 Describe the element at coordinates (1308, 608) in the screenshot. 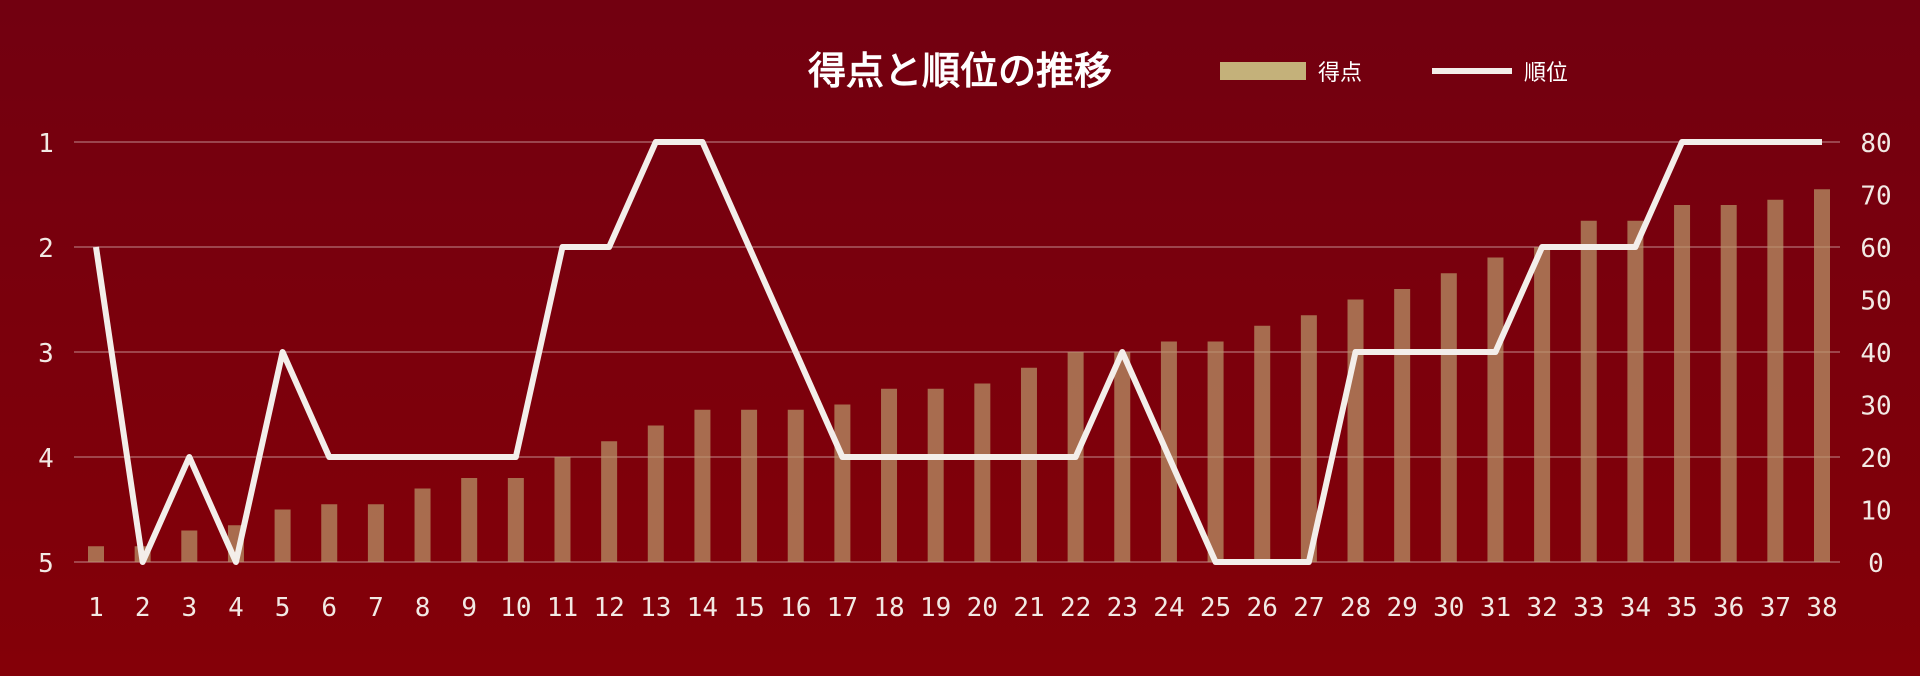

I see `x-tick-label: 27` at that location.